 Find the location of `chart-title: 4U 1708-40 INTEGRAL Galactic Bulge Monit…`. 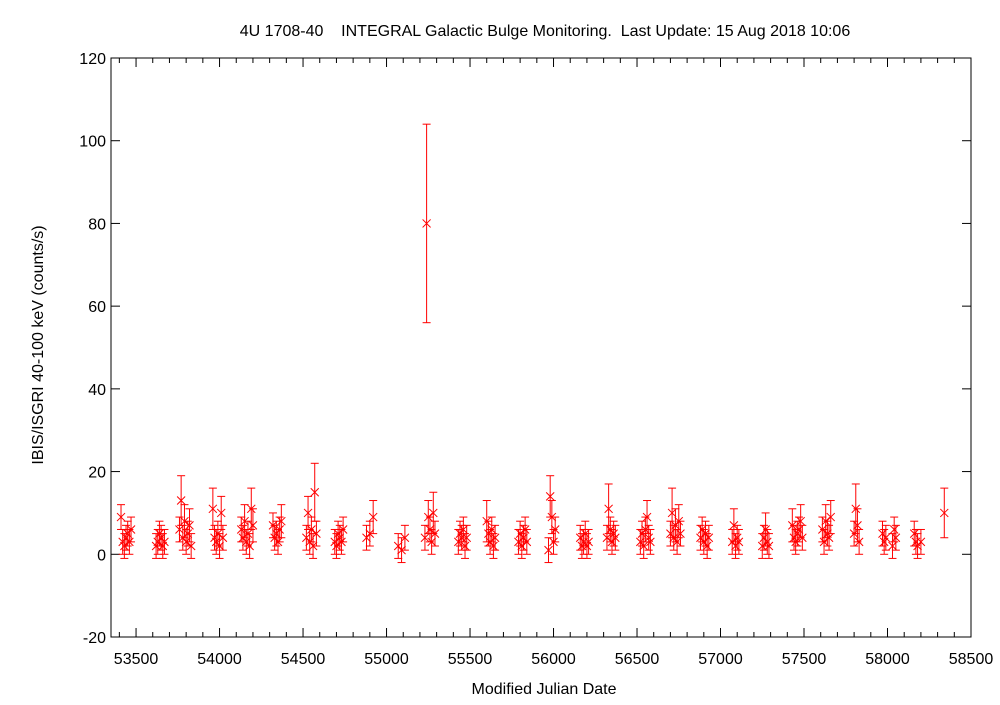

chart-title: 4U 1708-40 INTEGRAL Galactic Bulge Monit… is located at coordinates (545, 31).